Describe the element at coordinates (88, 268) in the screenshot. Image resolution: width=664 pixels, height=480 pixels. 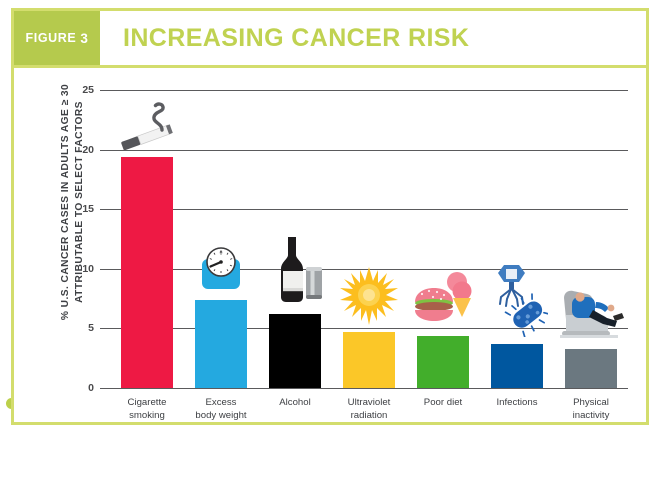
I see `y-tick-label: 10` at that location.